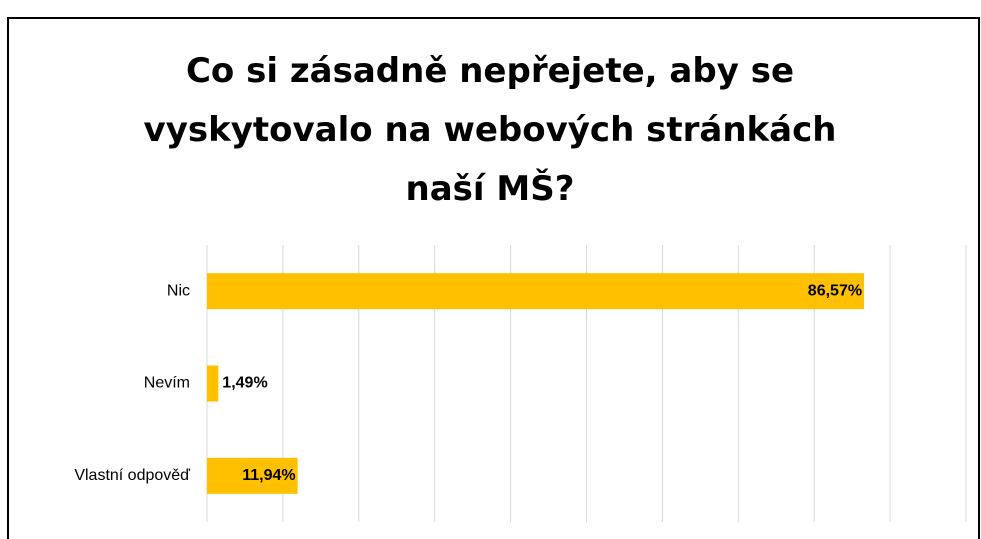 This screenshot has width=981, height=539. I want to click on data-label: 11,94%, so click(268, 475).